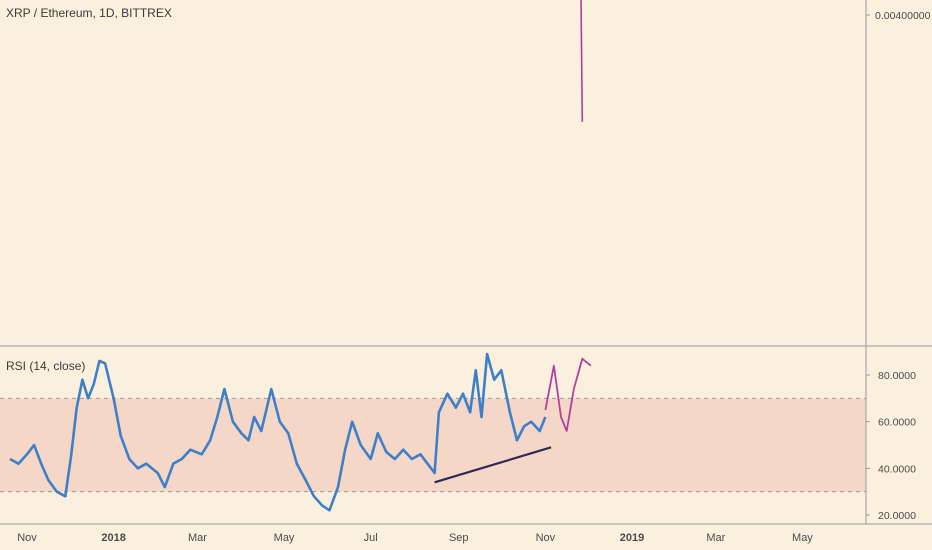 The width and height of the screenshot is (932, 550). What do you see at coordinates (113, 538) in the screenshot?
I see `time-axis-label: 2018` at bounding box center [113, 538].